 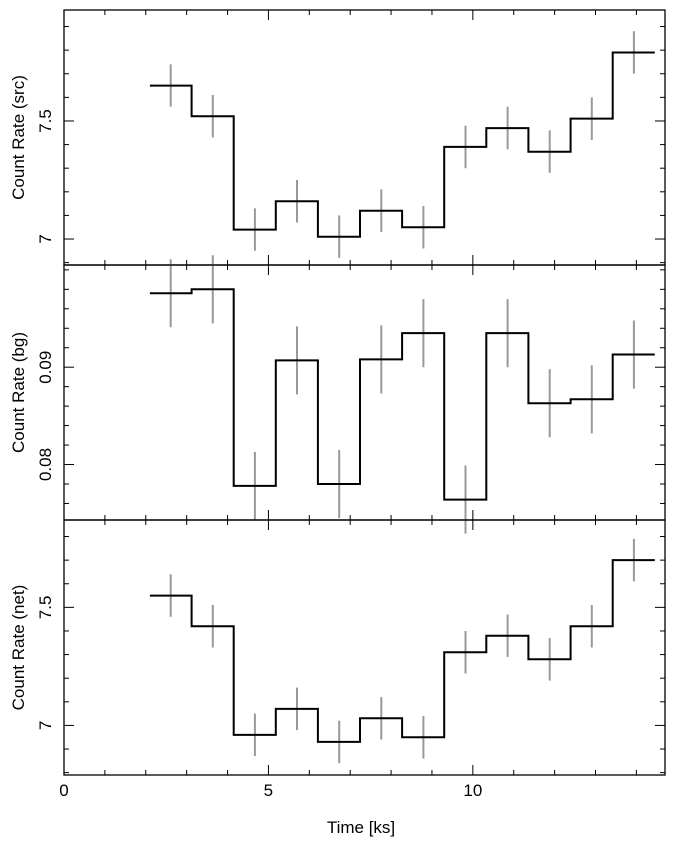 I want to click on x-tick-label: 10, so click(x=472, y=790).